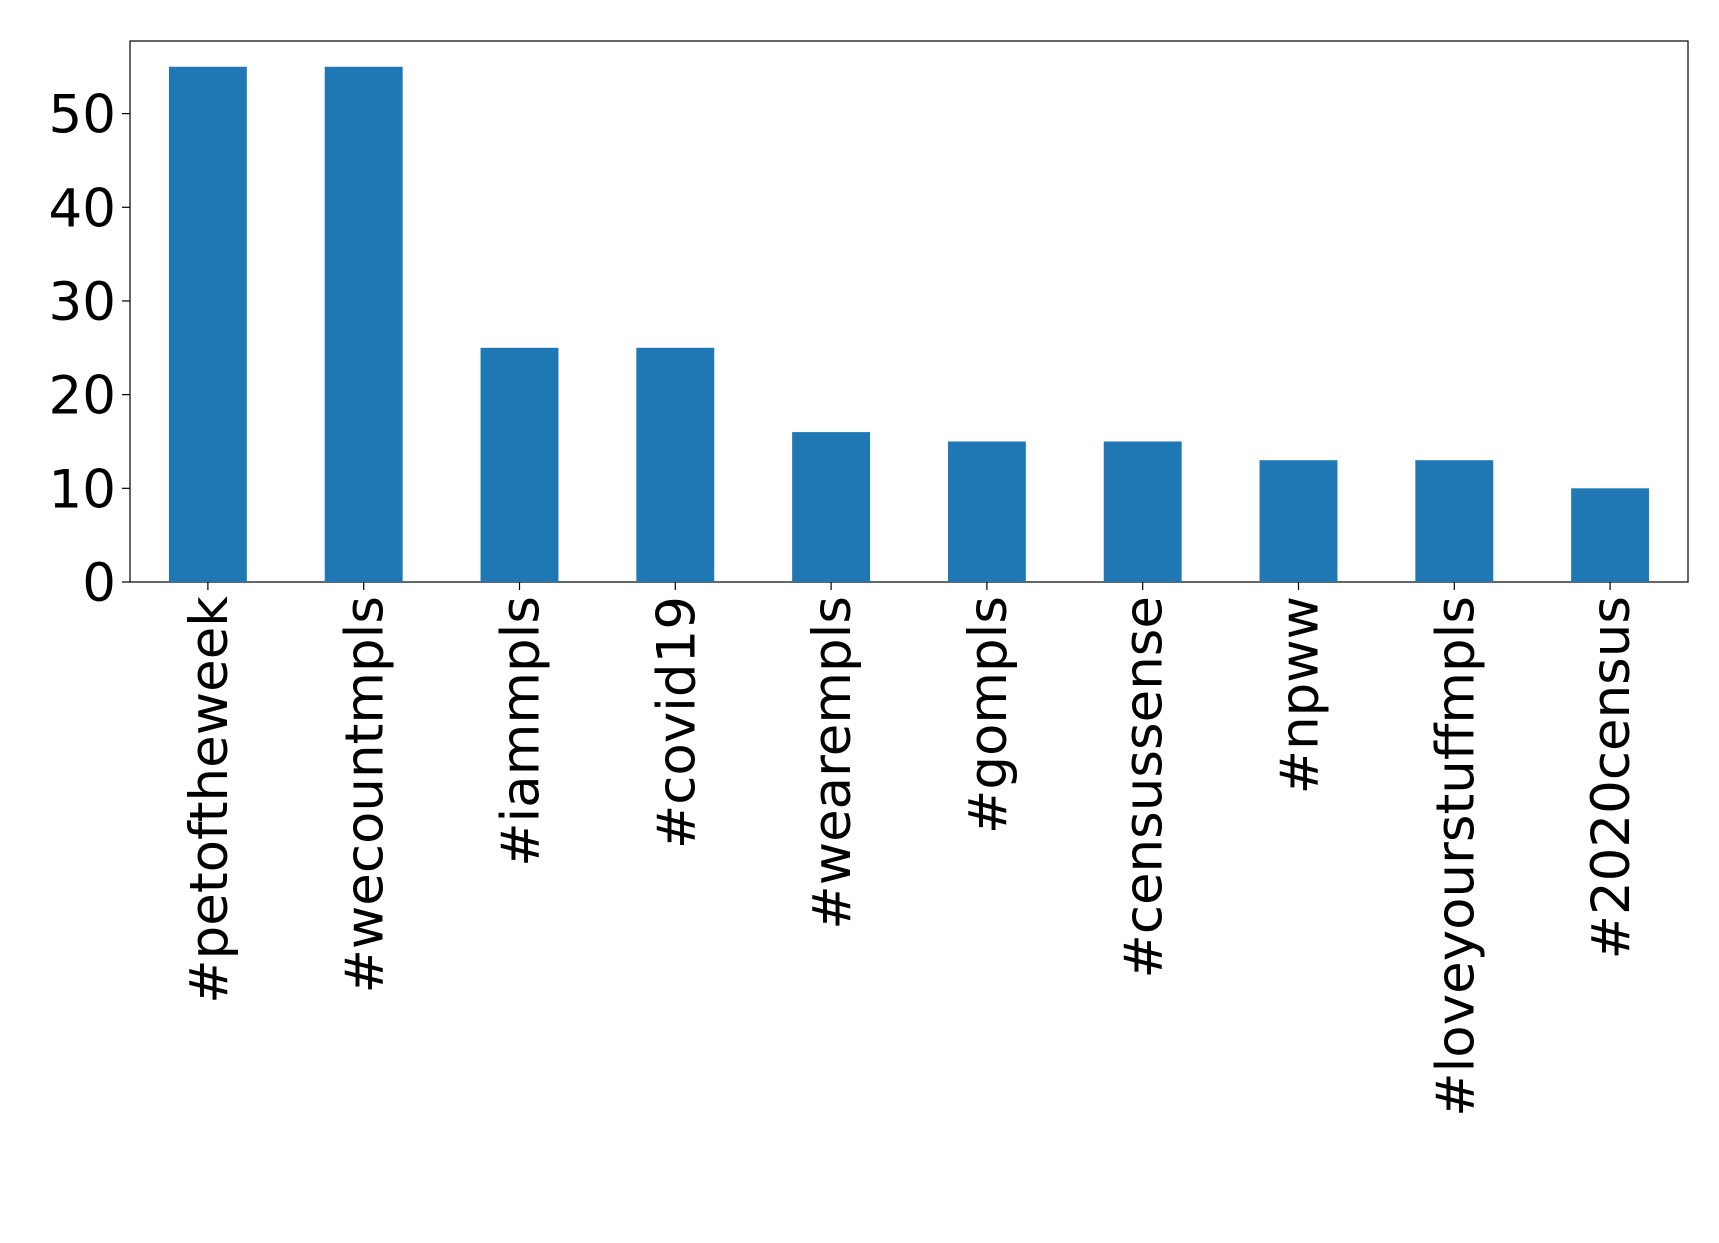  What do you see at coordinates (365, 795) in the screenshot?
I see `x-tick-label: #wecountmpls` at bounding box center [365, 795].